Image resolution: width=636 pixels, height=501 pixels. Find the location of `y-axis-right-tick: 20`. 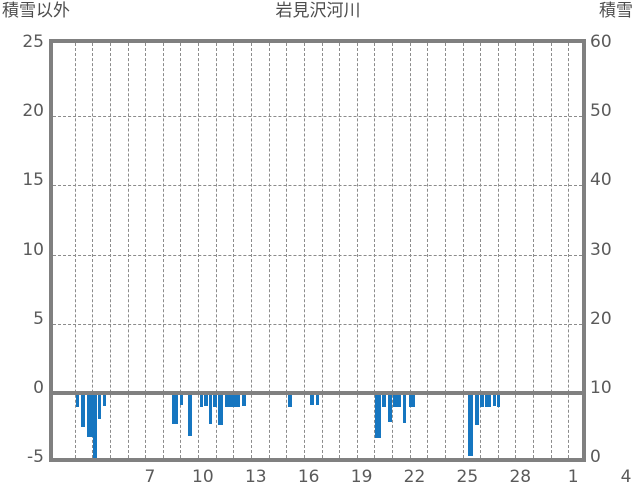

y-axis-right-tick: 20 is located at coordinates (601, 318).